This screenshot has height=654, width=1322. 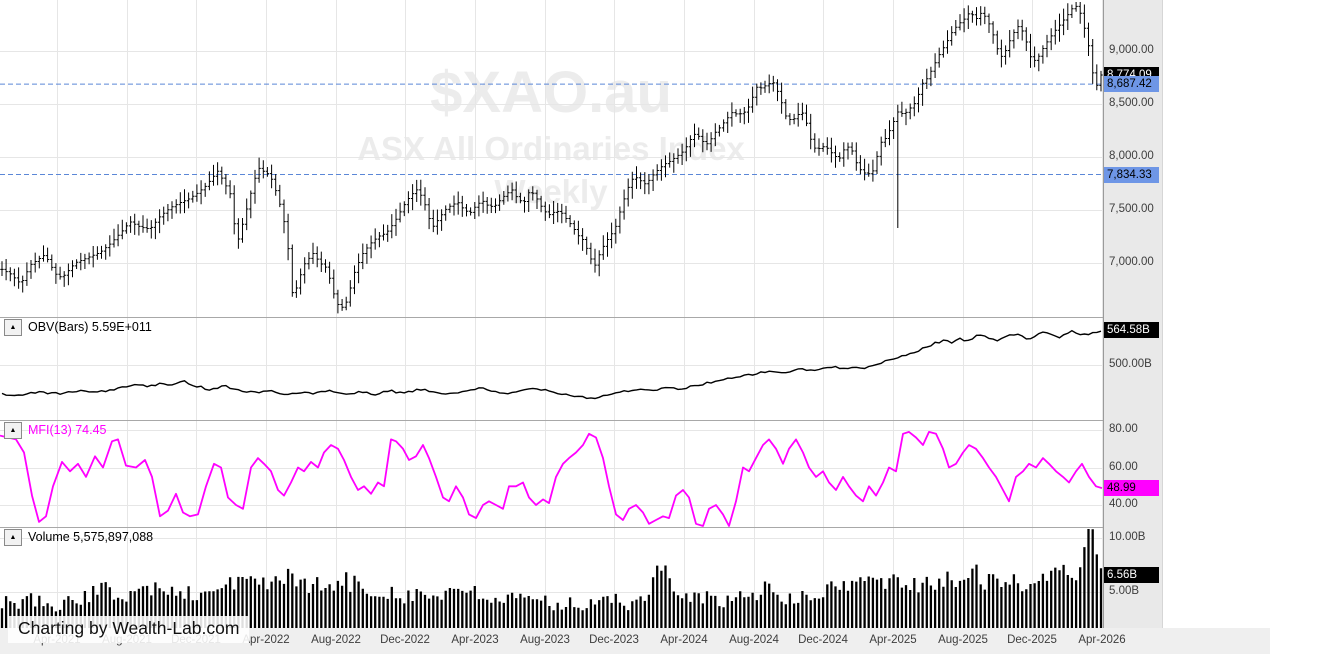 What do you see at coordinates (336, 640) in the screenshot?
I see `date-axis-label: Aug-2022` at bounding box center [336, 640].